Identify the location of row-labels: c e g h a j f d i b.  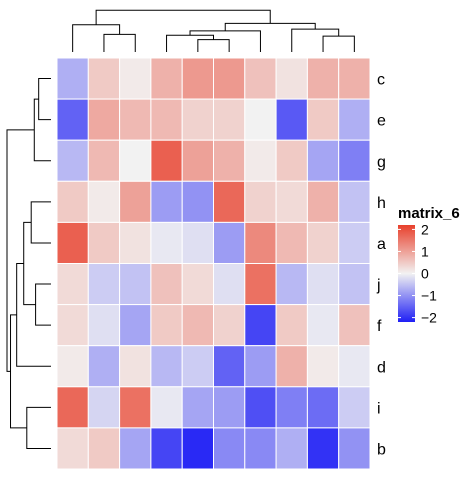
(381, 265).